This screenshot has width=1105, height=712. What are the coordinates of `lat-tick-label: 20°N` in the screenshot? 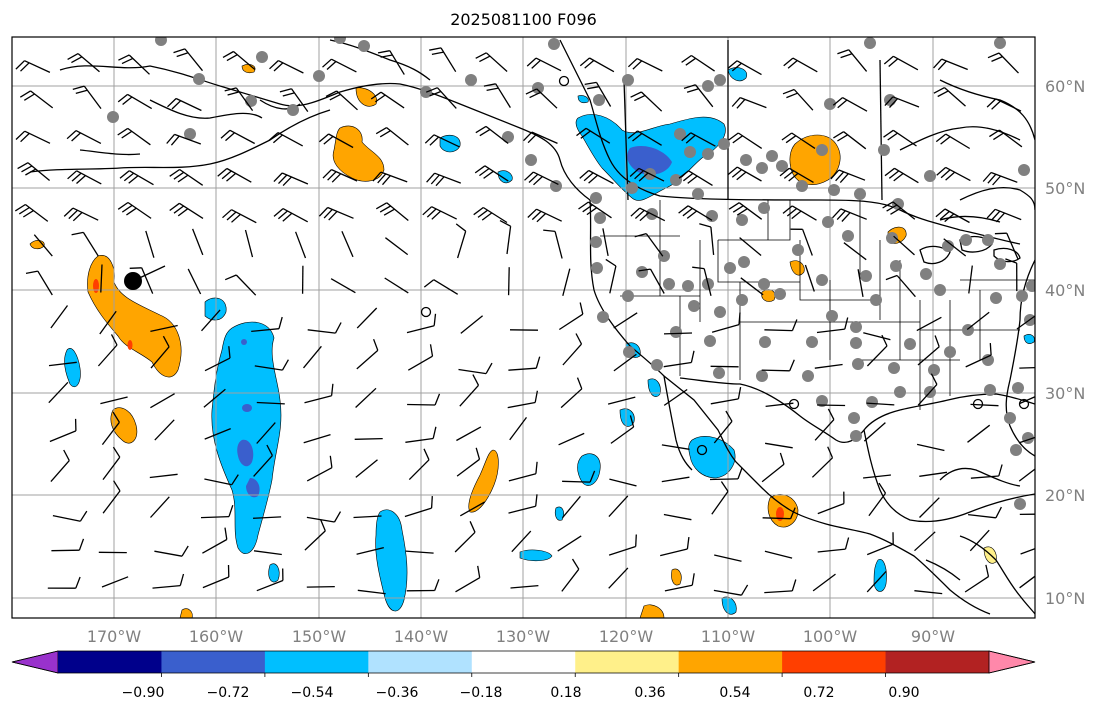 It's located at (1065, 495).